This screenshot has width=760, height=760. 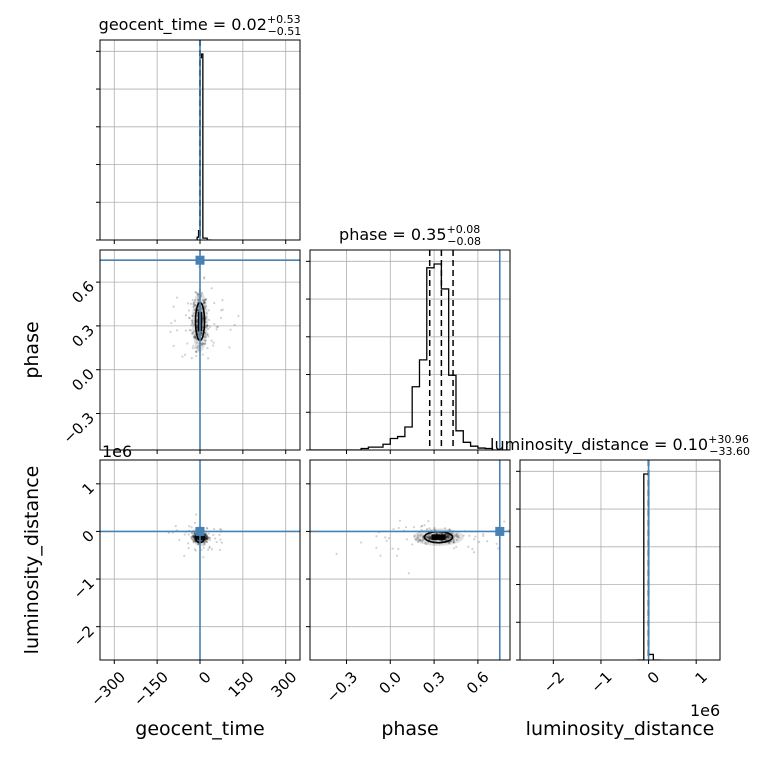 What do you see at coordinates (653, 677) in the screenshot?
I see `x-tick-label: 0` at bounding box center [653, 677].